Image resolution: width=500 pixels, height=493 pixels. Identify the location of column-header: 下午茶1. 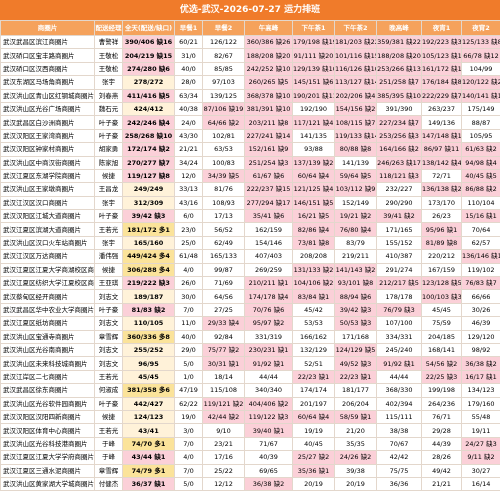
(313, 28).